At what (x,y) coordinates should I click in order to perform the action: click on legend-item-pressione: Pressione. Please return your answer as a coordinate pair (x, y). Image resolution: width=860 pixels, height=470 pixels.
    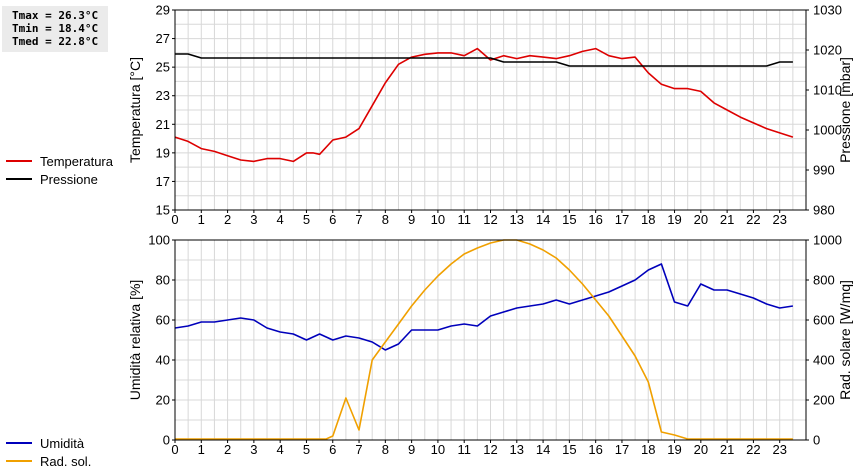
    Looking at the image, I should click on (59, 179).